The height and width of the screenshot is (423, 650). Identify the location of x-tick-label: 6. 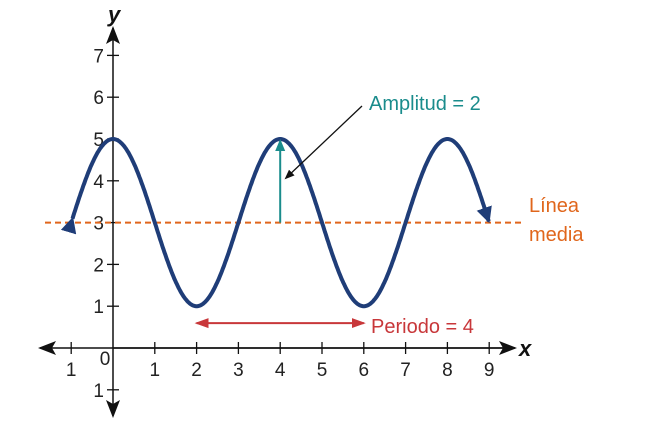
(364, 370).